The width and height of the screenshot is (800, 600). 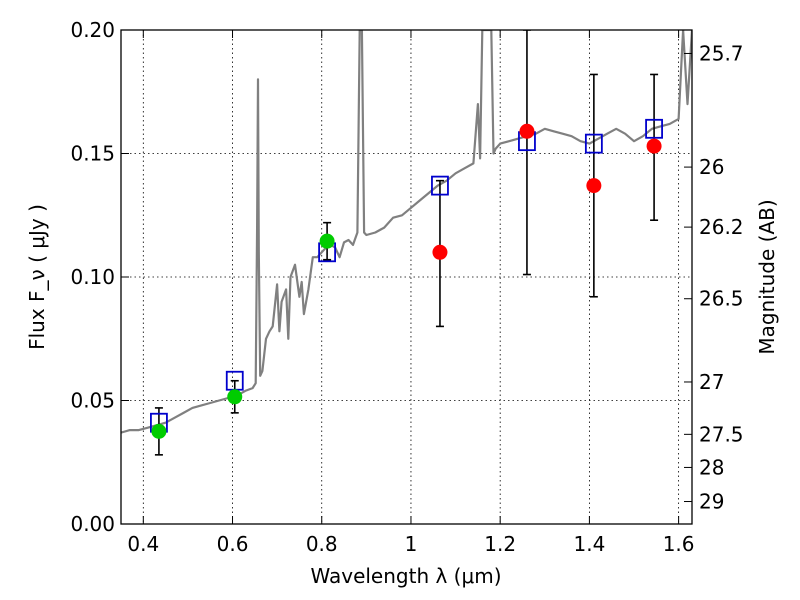 What do you see at coordinates (411, 544) in the screenshot?
I see `x-tick-label: 1` at bounding box center [411, 544].